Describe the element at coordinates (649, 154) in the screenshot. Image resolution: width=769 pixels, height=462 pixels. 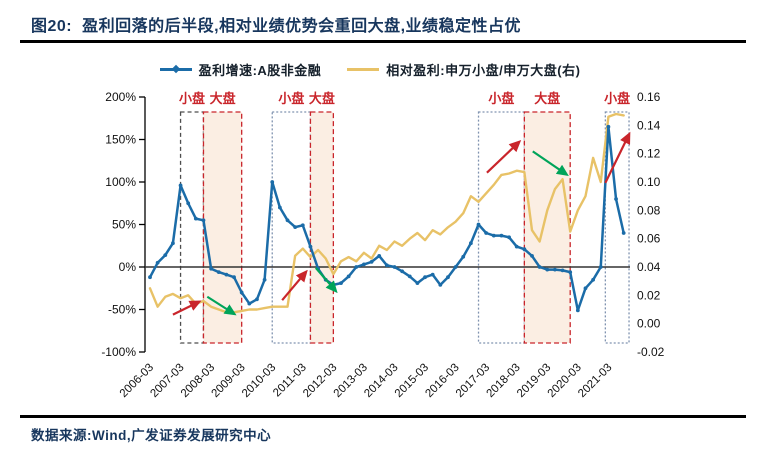
I see `right-axis-tick-label: 0.12` at that location.